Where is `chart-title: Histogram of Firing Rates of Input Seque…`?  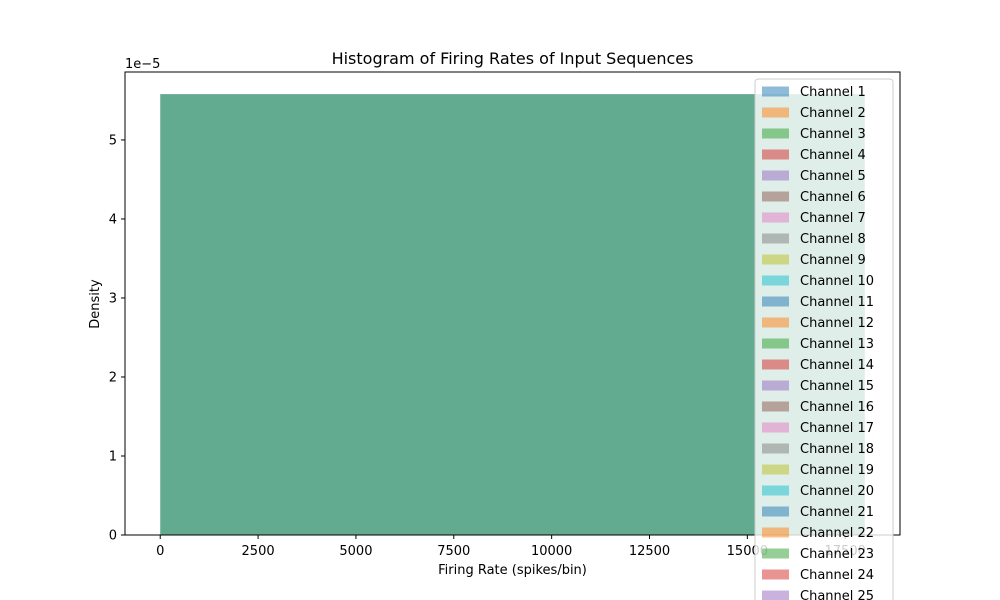 chart-title: Histogram of Firing Rates of Input Seque… is located at coordinates (513, 58).